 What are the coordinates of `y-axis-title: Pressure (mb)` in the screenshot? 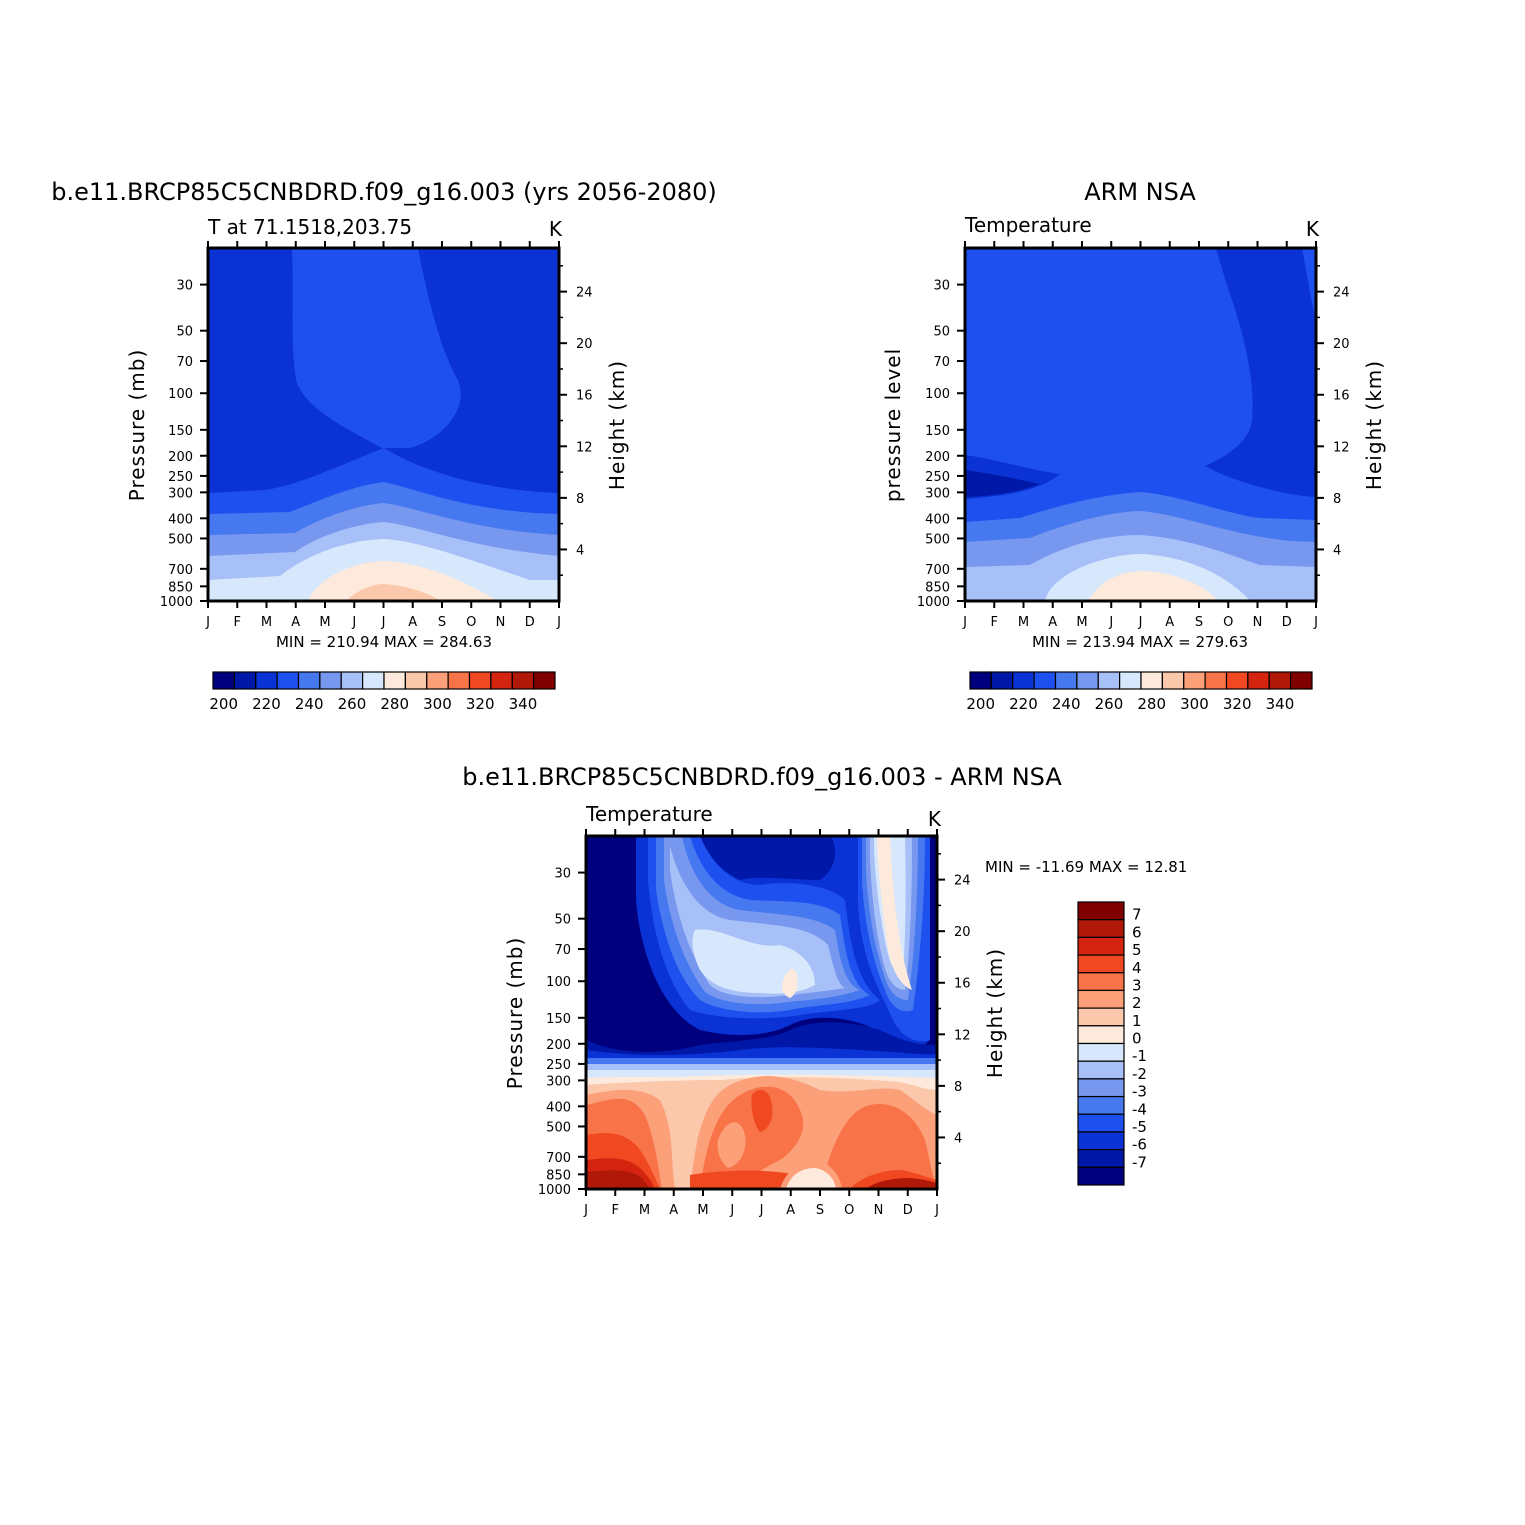 It's located at (137, 425).